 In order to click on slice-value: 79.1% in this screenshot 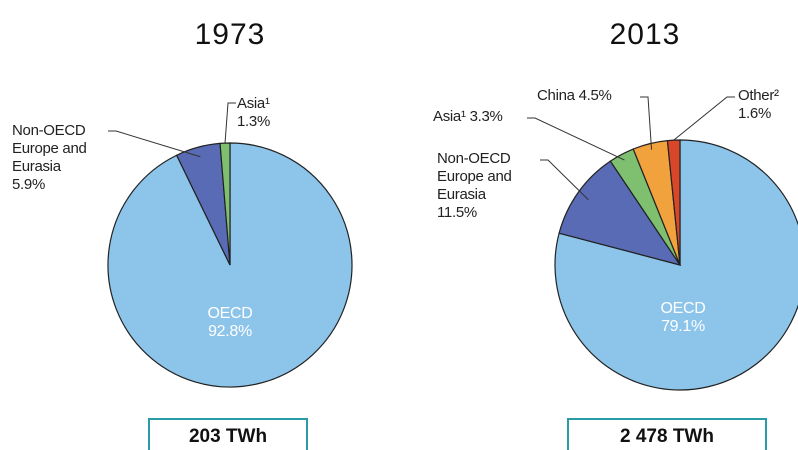, I will do `click(683, 326)`.